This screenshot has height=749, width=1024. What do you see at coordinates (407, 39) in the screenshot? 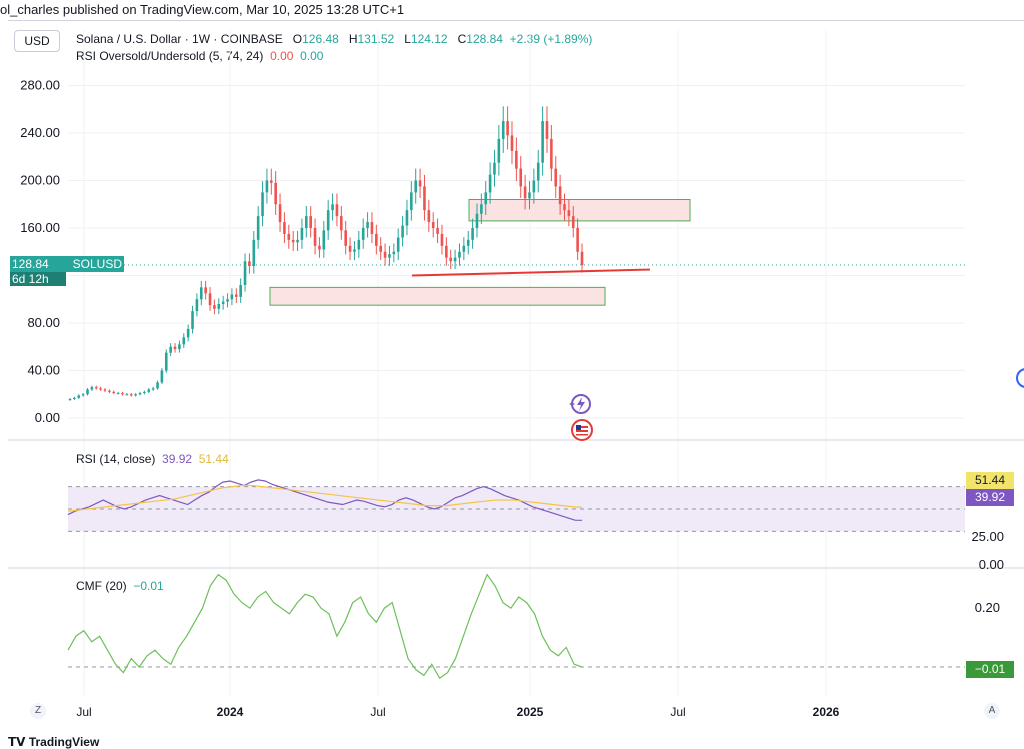
I see `low-label: L` at bounding box center [407, 39].